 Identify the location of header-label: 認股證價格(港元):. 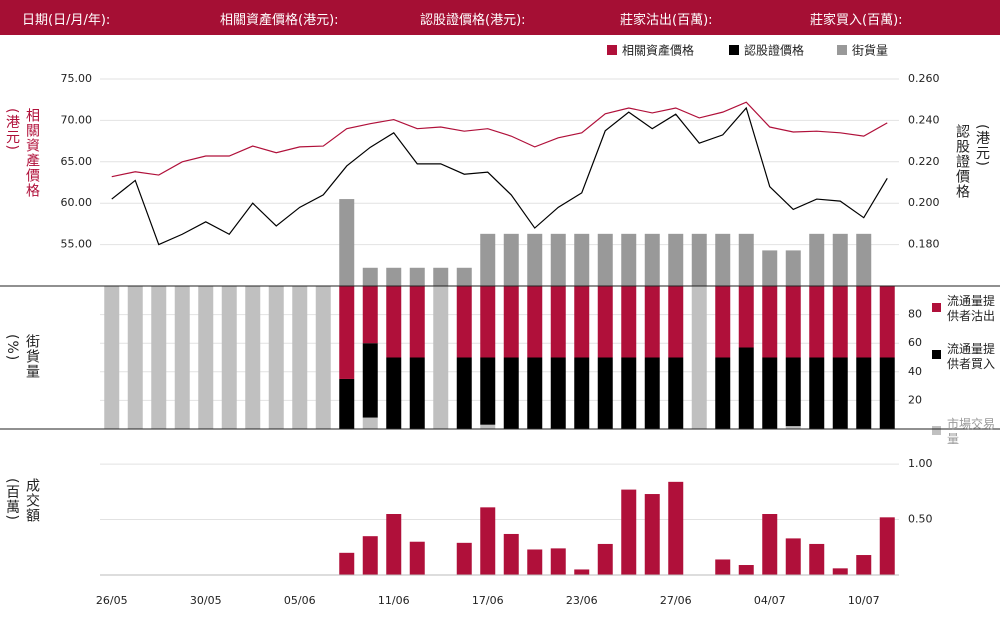
(473, 20).